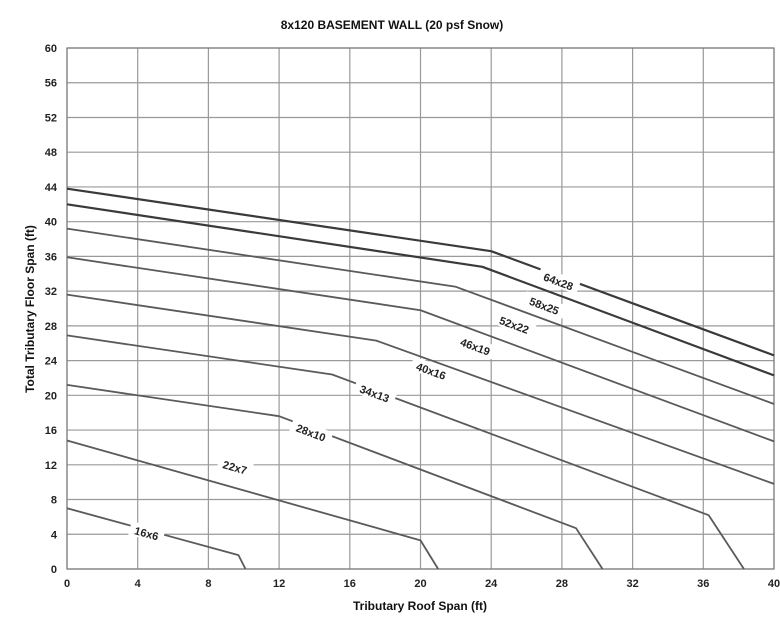 This screenshot has width=780, height=623. Describe the element at coordinates (138, 584) in the screenshot. I see `x-tick-label: 4` at that location.